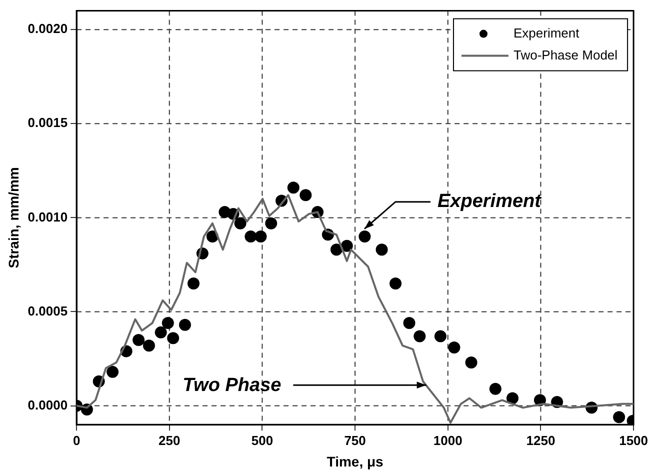 This screenshot has height=475, width=651. Describe the element at coordinates (565, 54) in the screenshot. I see `legend-label: Two-Phase Model` at that location.